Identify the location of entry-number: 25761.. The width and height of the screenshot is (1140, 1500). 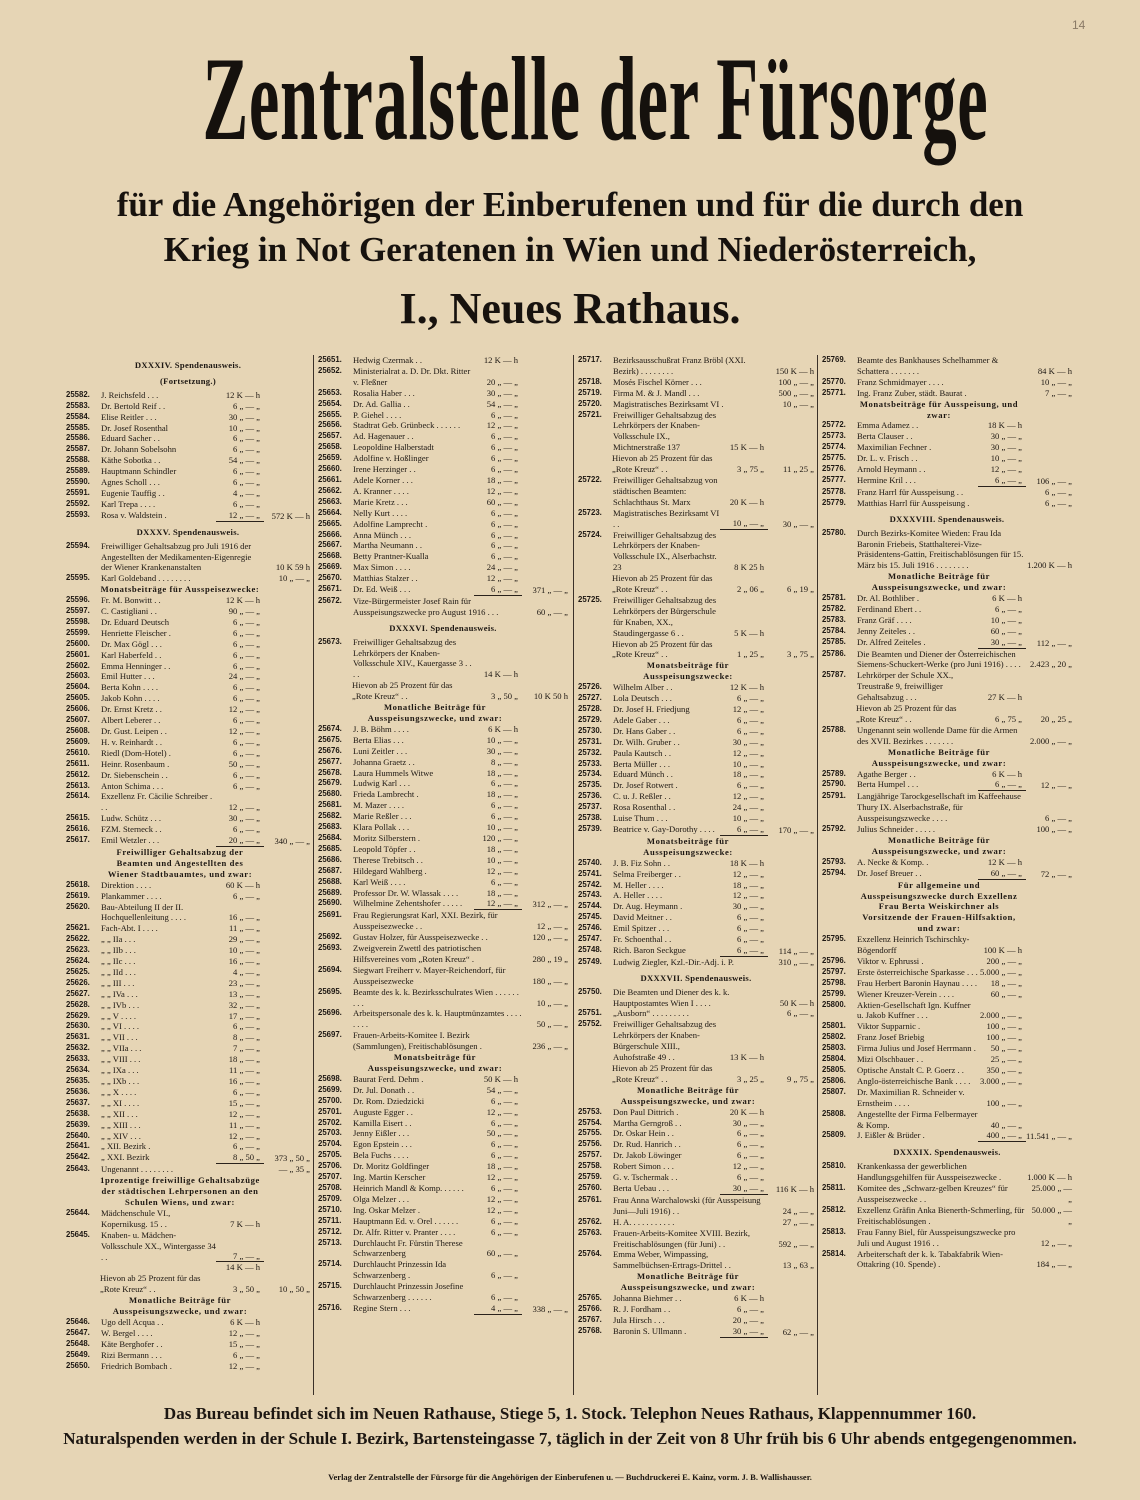
(590, 1199).